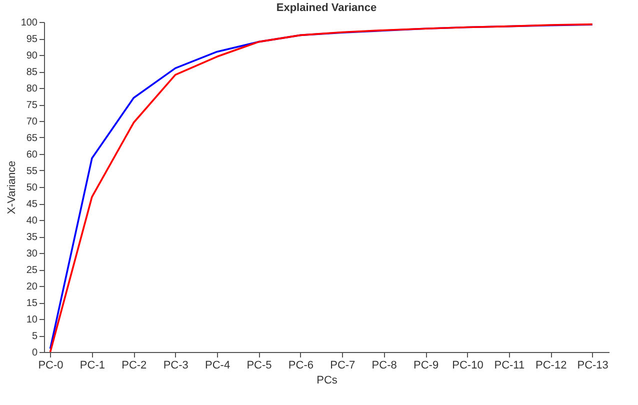 Image resolution: width=638 pixels, height=405 pixels. What do you see at coordinates (327, 380) in the screenshot?
I see `x-axis-title: PCs` at bounding box center [327, 380].